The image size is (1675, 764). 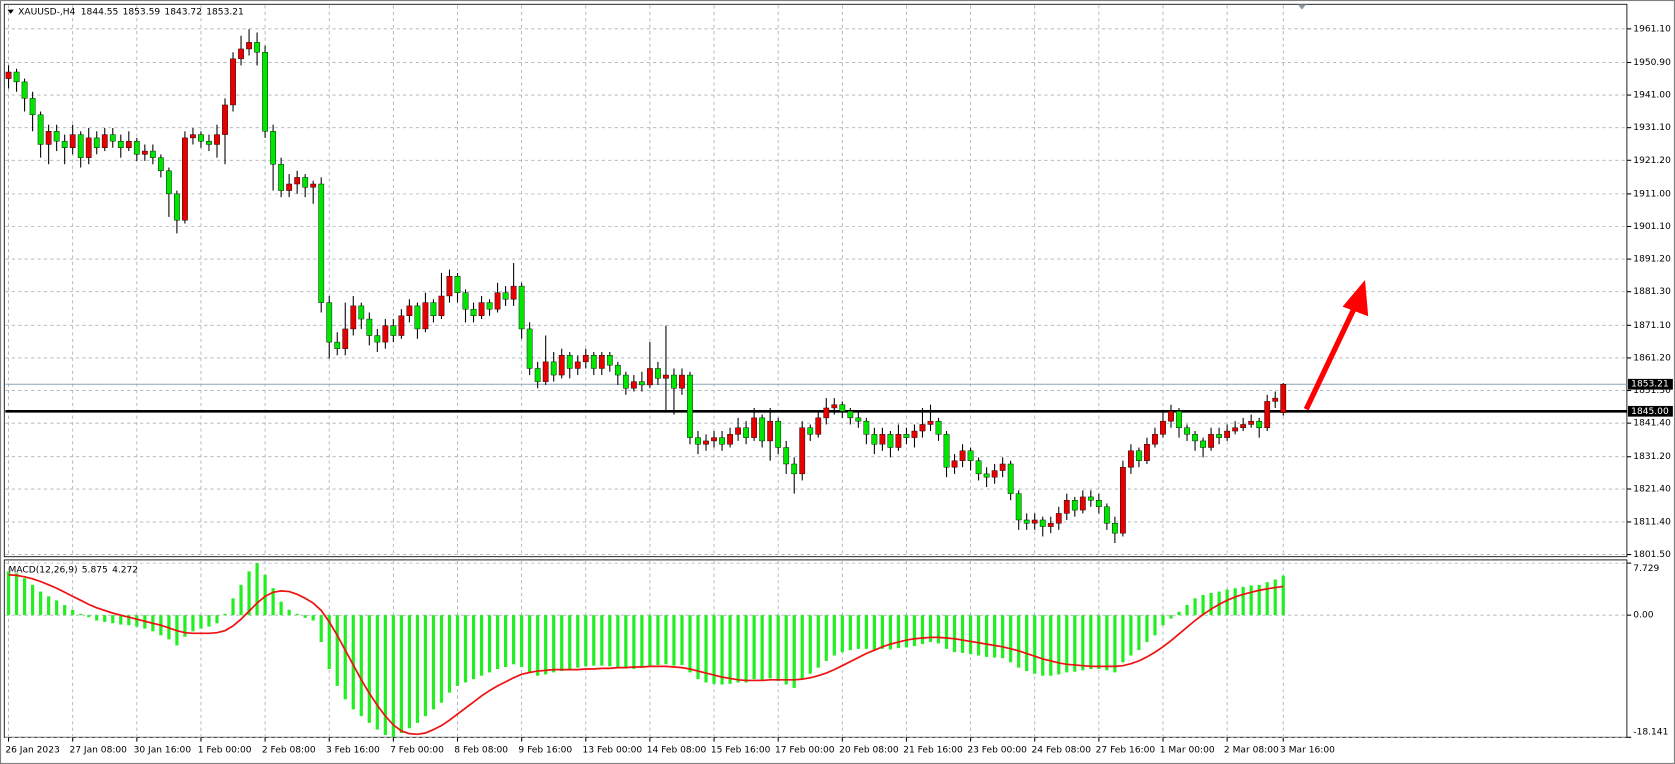 I want to click on arrow-head, so click(x=1355, y=298).